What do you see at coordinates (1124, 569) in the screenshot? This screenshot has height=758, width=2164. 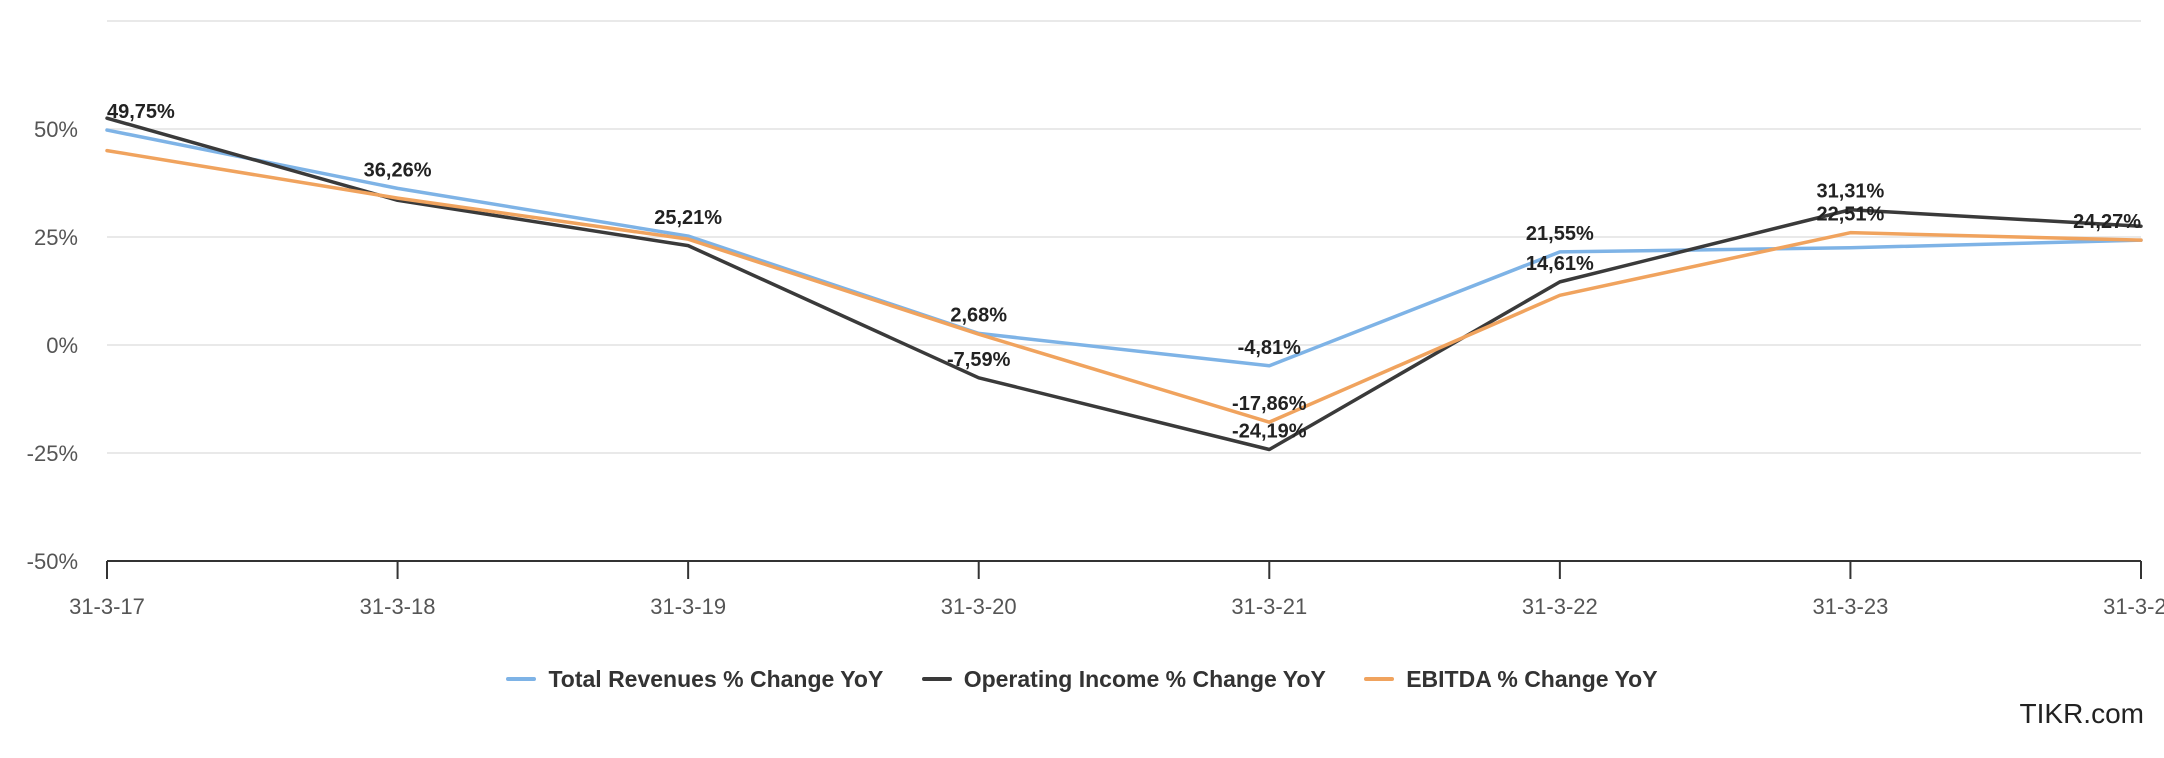 I see `x-axis` at bounding box center [1124, 569].